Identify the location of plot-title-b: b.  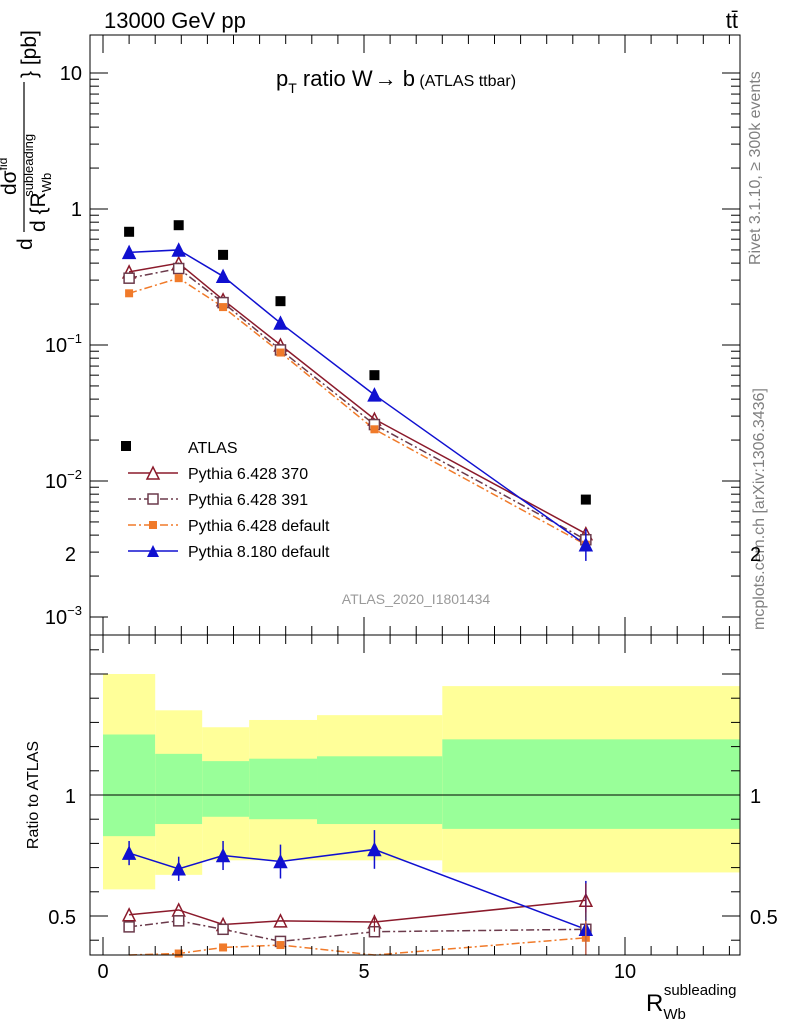
(406, 78).